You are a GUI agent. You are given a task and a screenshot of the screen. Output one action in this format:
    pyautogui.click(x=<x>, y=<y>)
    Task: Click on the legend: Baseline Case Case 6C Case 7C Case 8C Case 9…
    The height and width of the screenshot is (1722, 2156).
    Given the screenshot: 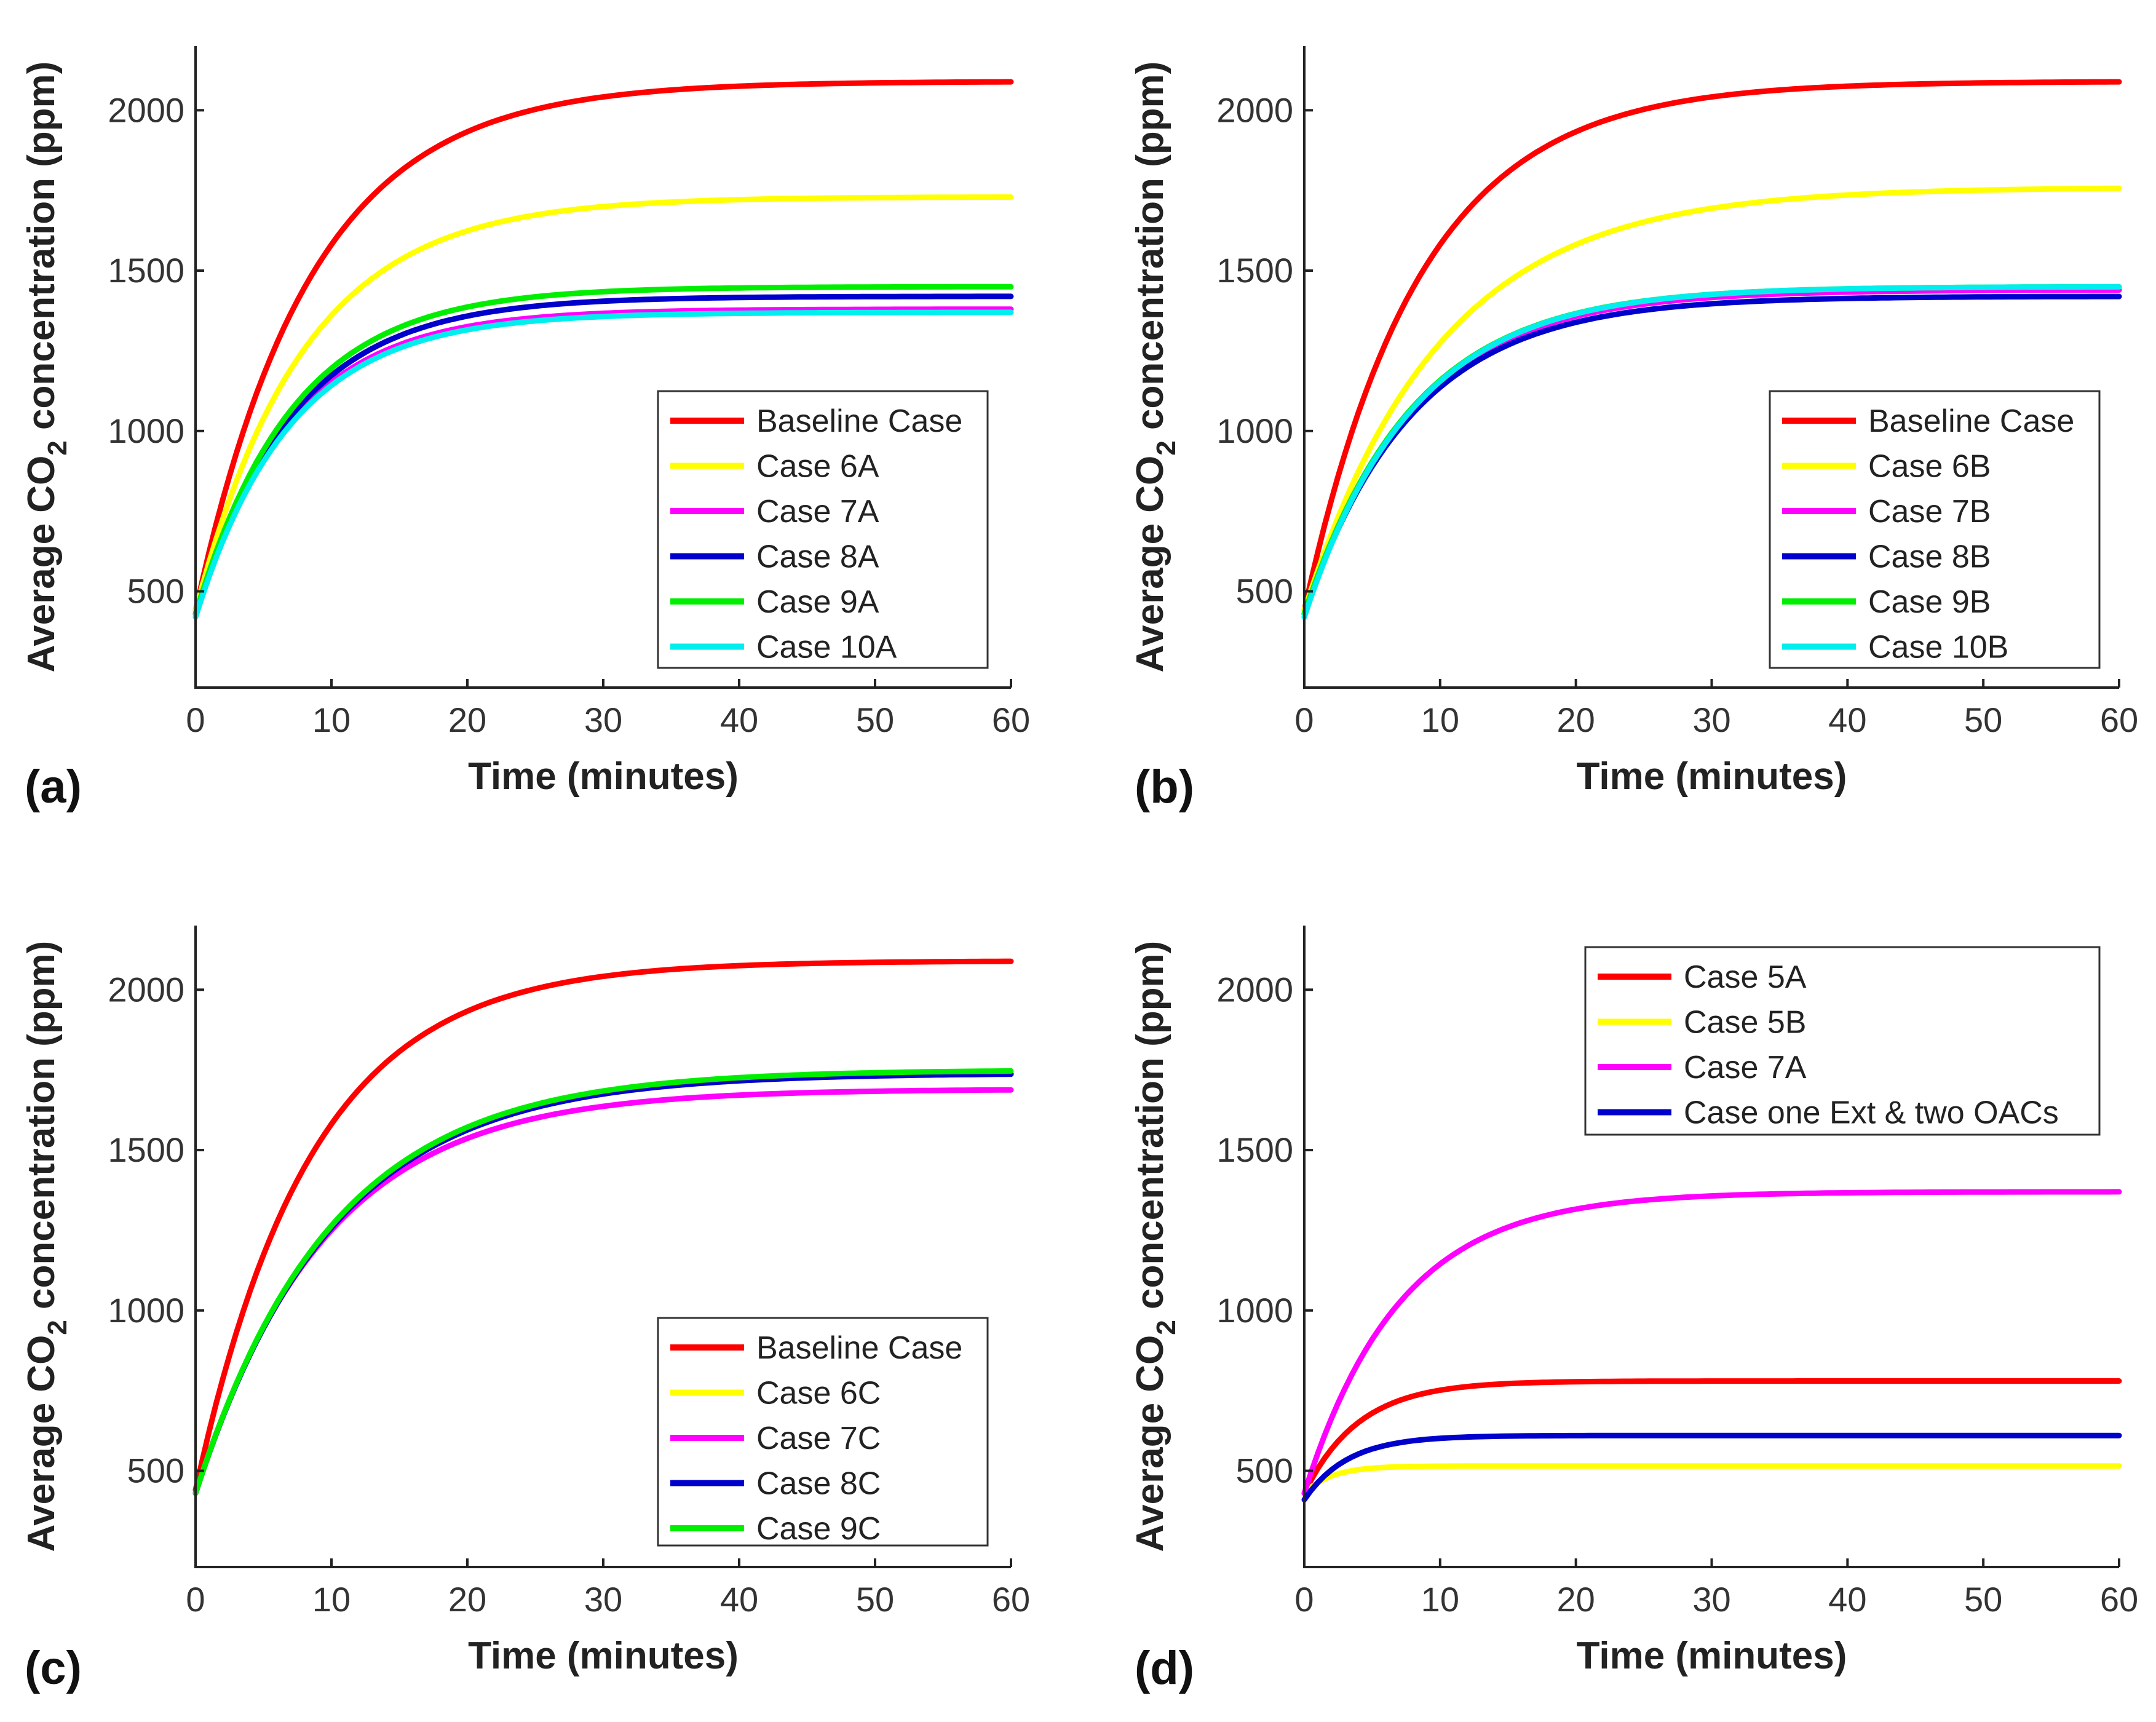 What is the action you would take?
    pyautogui.click(x=823, y=1432)
    